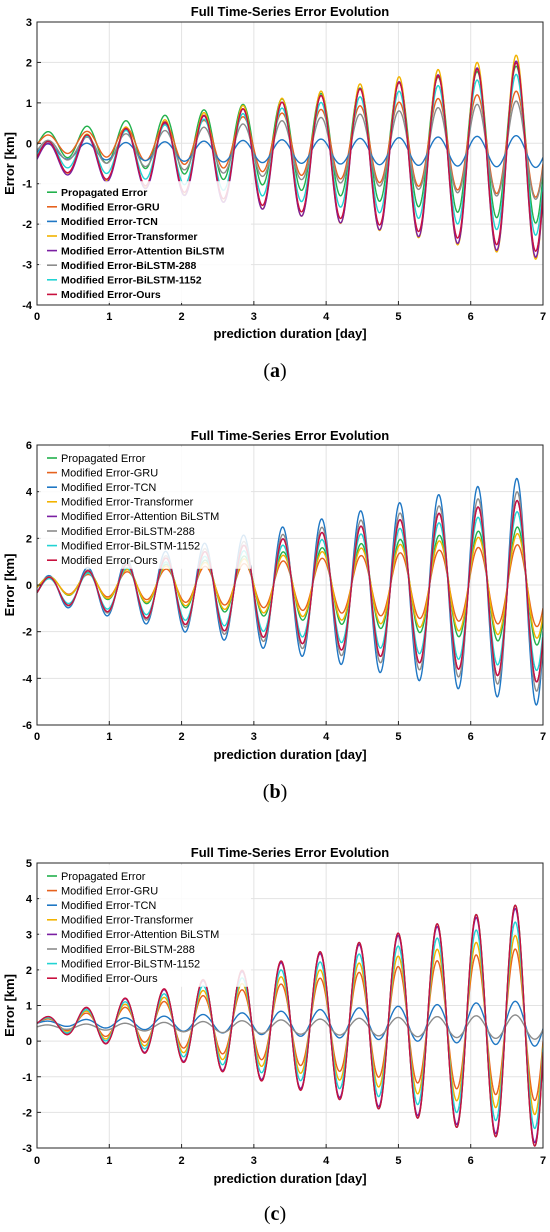  I want to click on y-tick-label: 5, so click(29, 864).